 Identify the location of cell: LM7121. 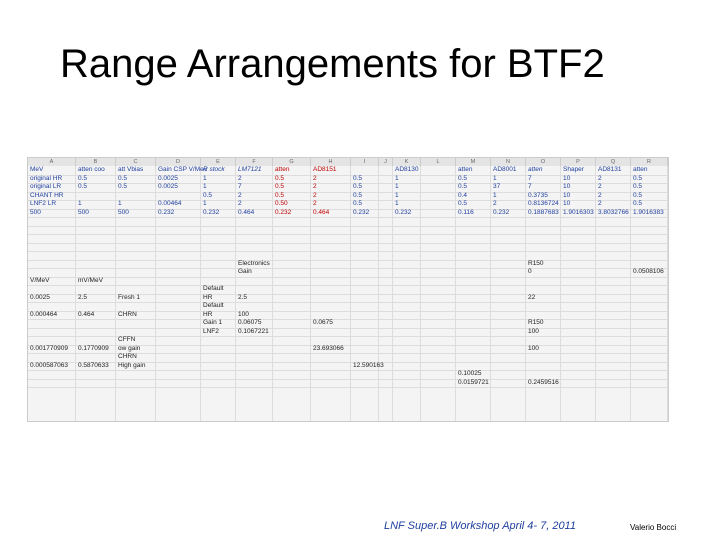
(250, 169).